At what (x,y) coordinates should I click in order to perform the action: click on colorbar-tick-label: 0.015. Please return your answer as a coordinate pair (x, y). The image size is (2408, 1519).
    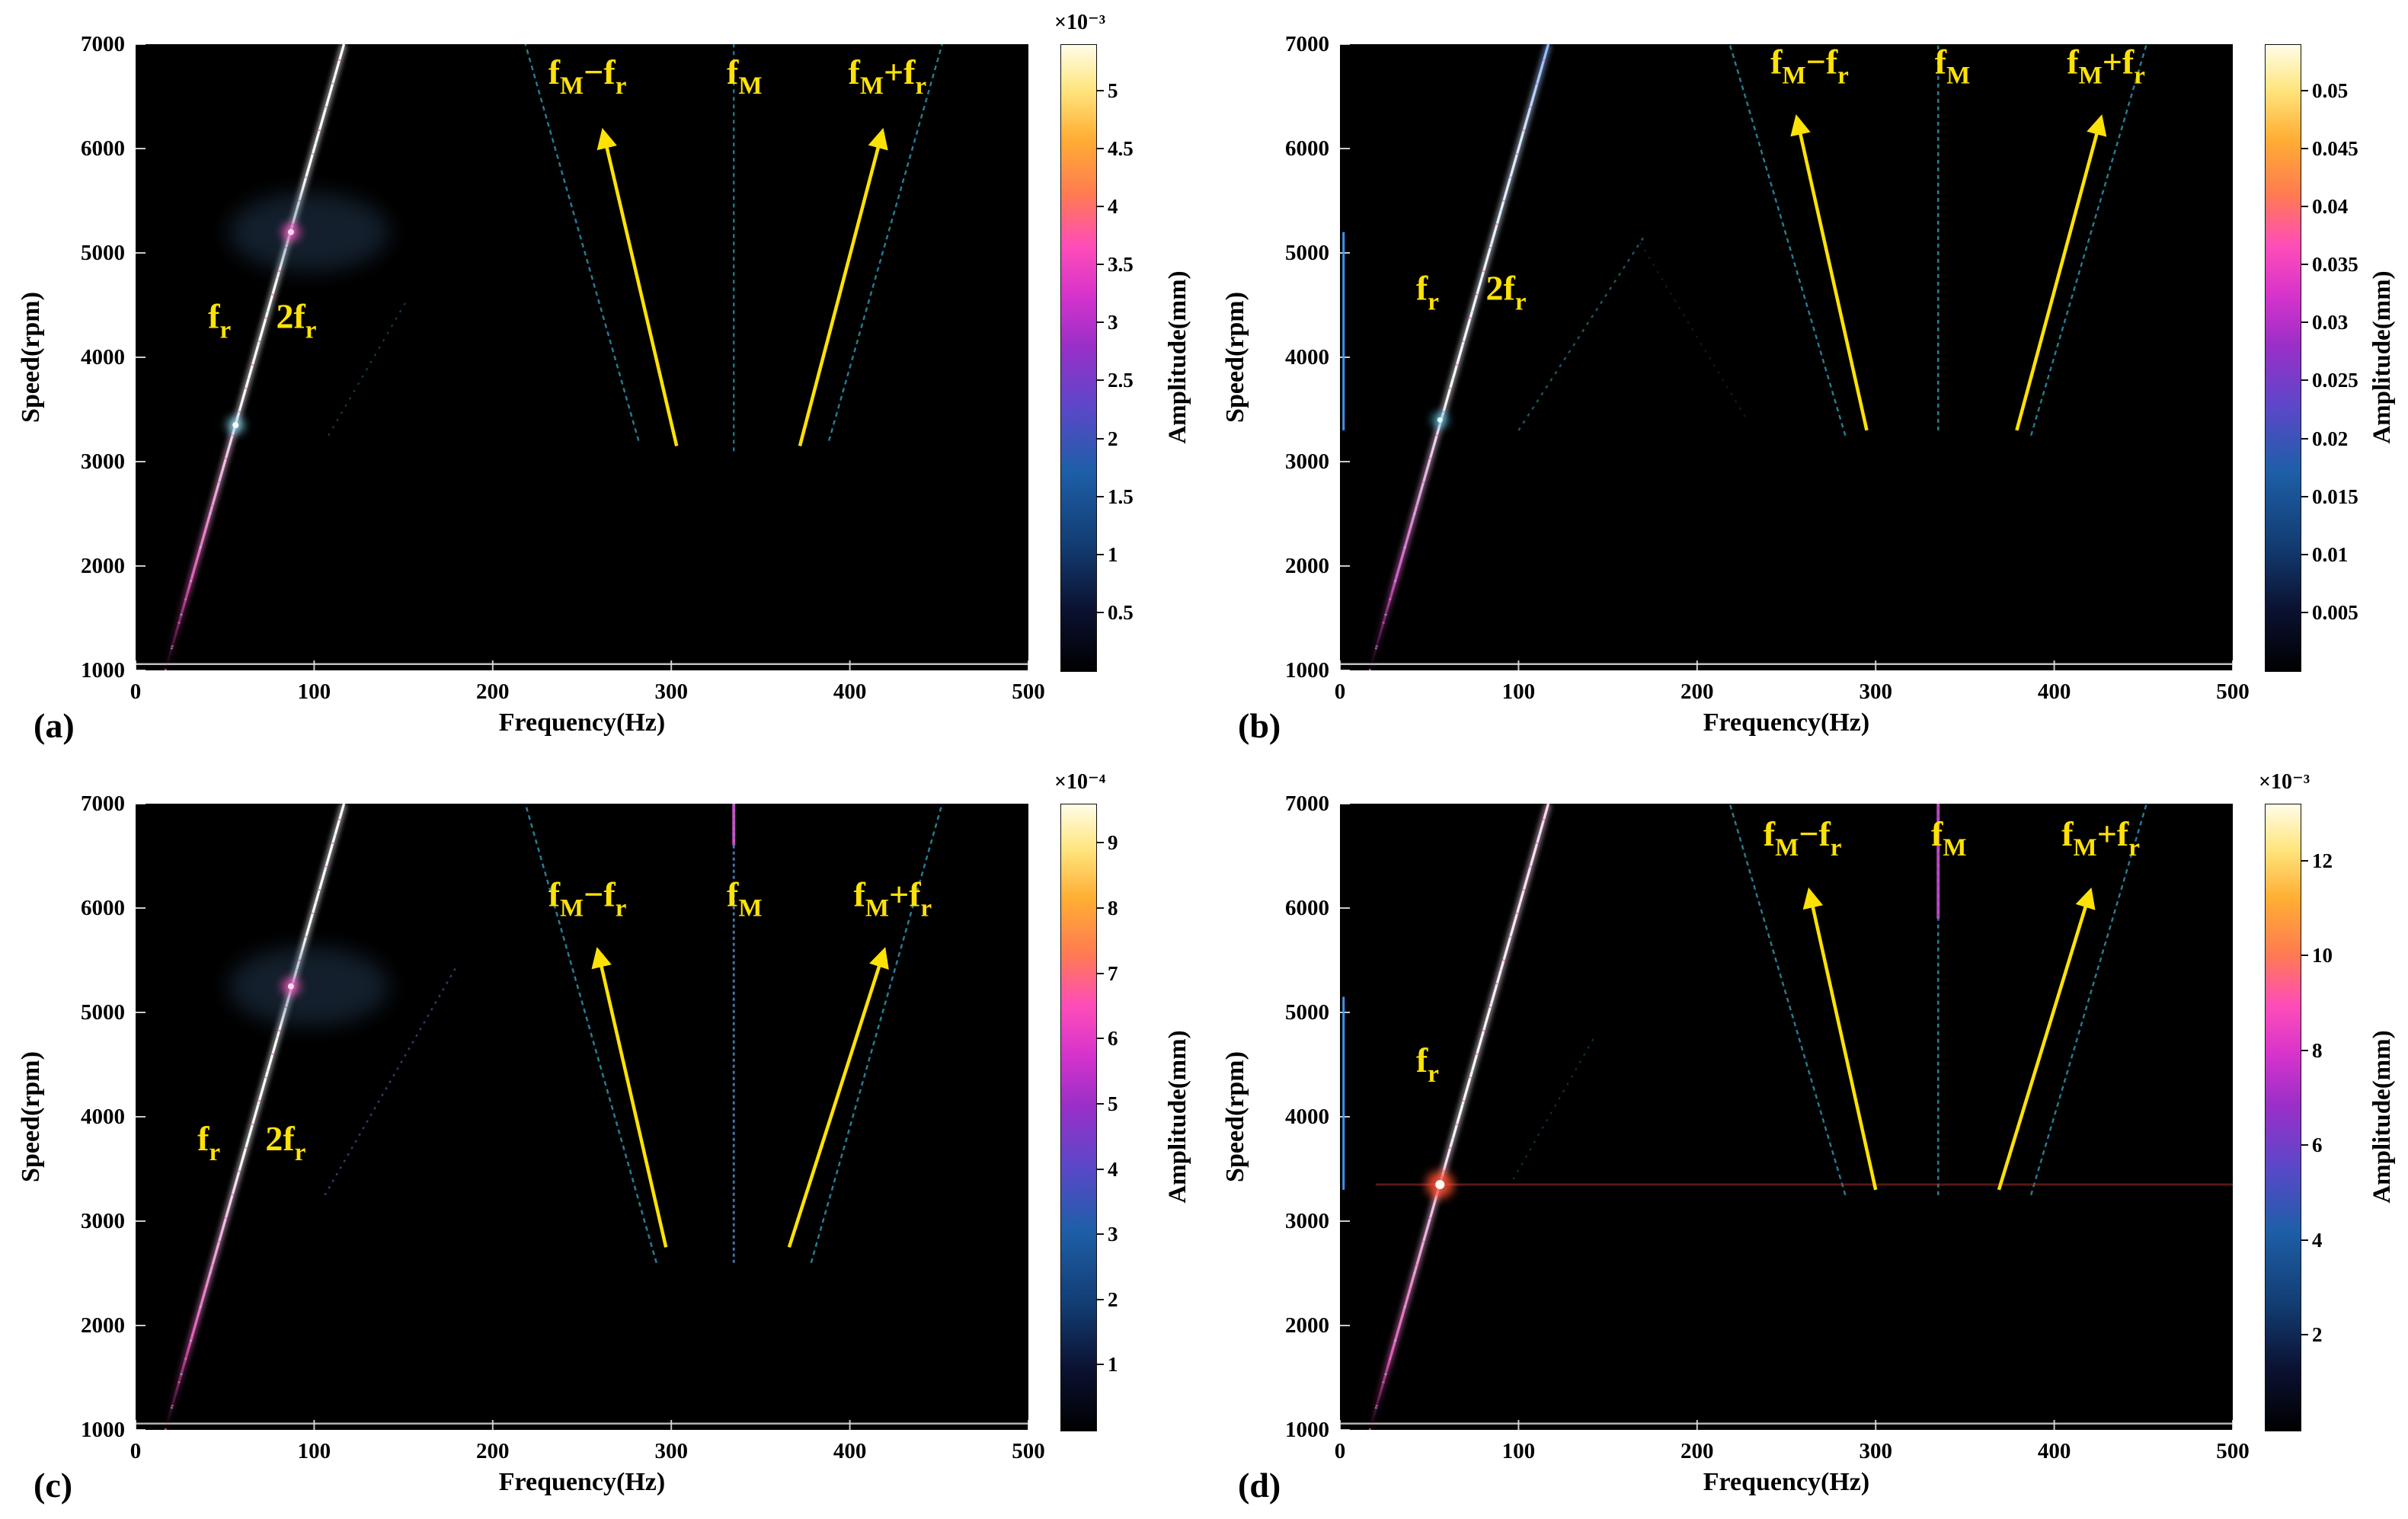
    Looking at the image, I should click on (2335, 496).